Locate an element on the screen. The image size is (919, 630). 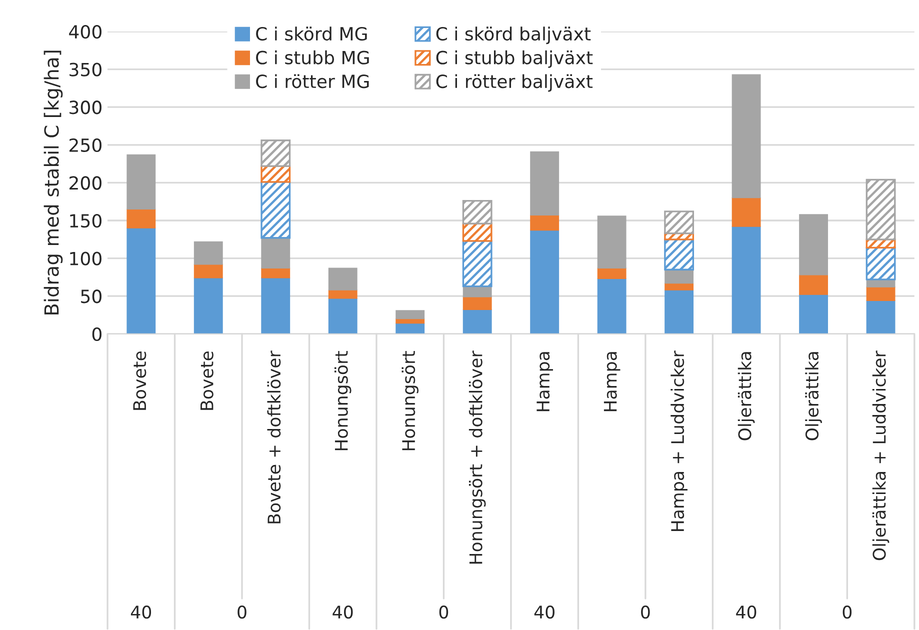
legend-label: C i skörd baljväxt is located at coordinates (513, 35).